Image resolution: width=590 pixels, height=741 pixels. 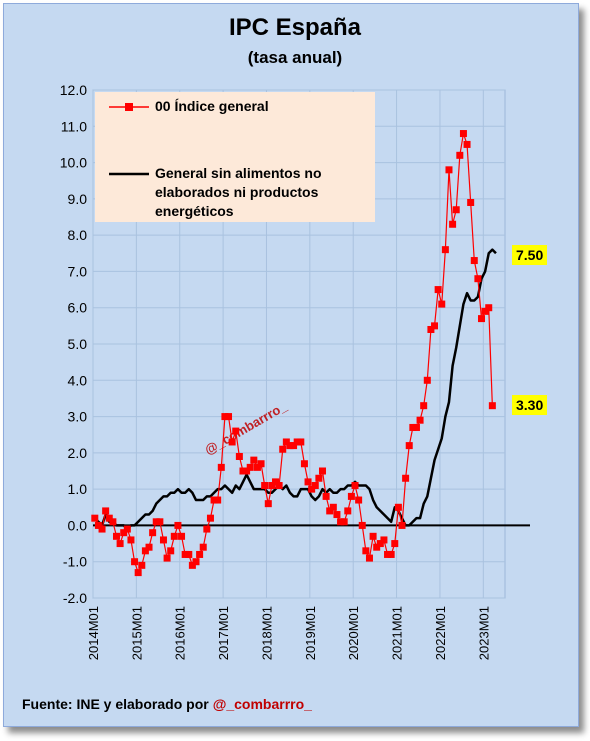 What do you see at coordinates (78, 344) in the screenshot?
I see `y-tick-label: 5.0` at bounding box center [78, 344].